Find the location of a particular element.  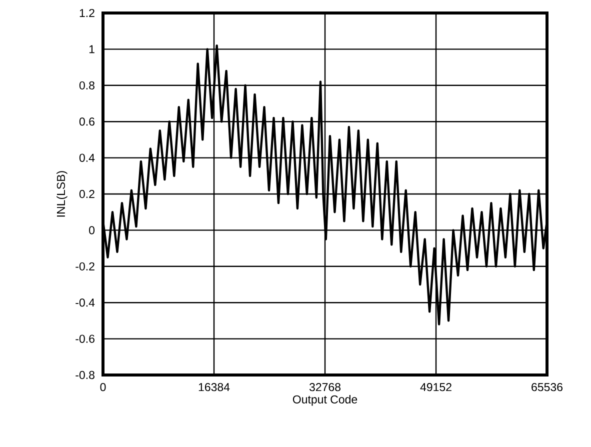

x-tick-label: 16384 is located at coordinates (214, 387).